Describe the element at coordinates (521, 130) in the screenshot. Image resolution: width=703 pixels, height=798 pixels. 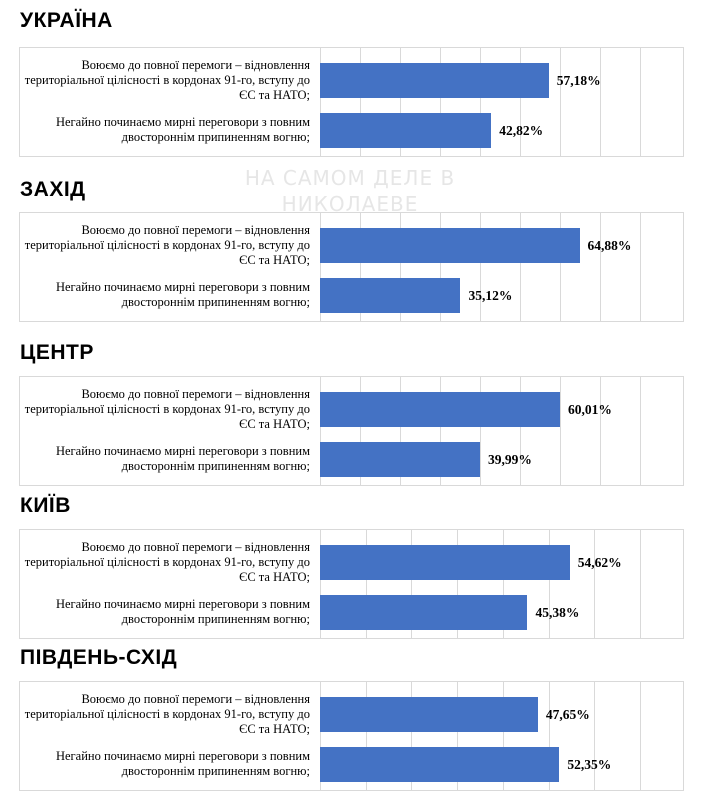
I see `value-label: 42,82%` at that location.